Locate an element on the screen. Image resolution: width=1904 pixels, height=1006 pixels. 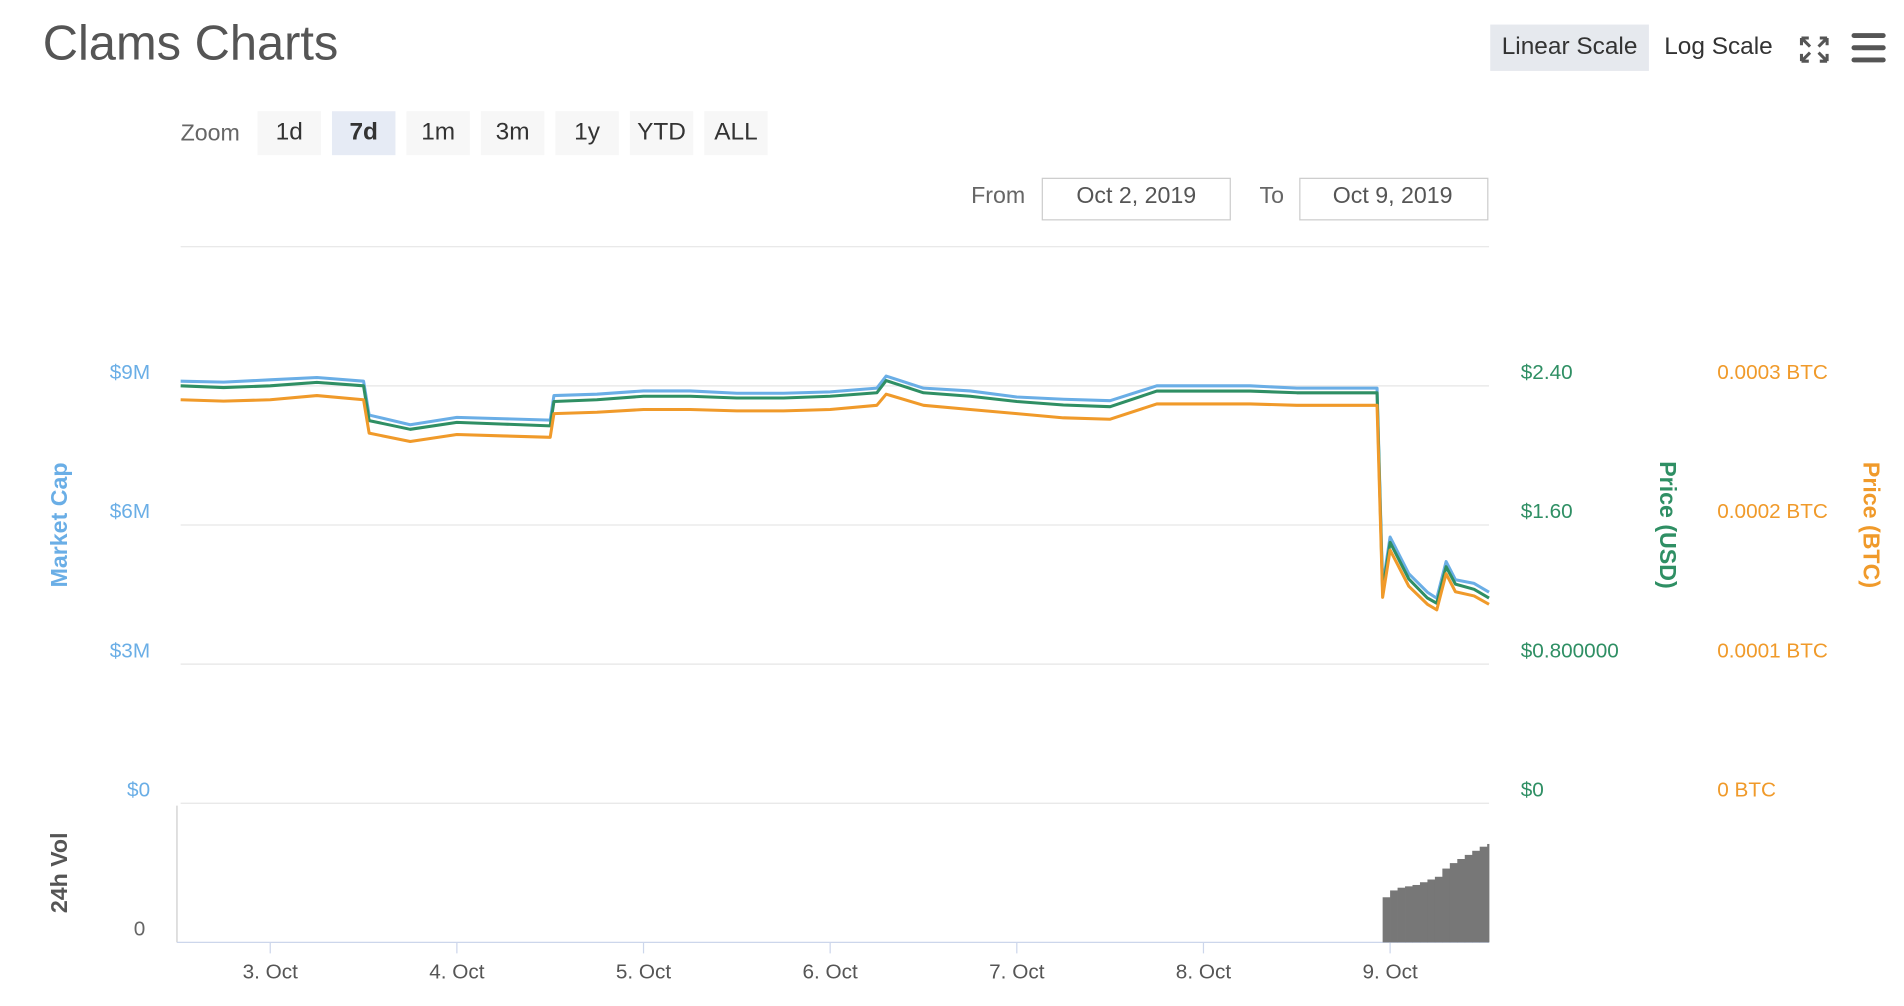
to-input is located at coordinates (1394, 199).